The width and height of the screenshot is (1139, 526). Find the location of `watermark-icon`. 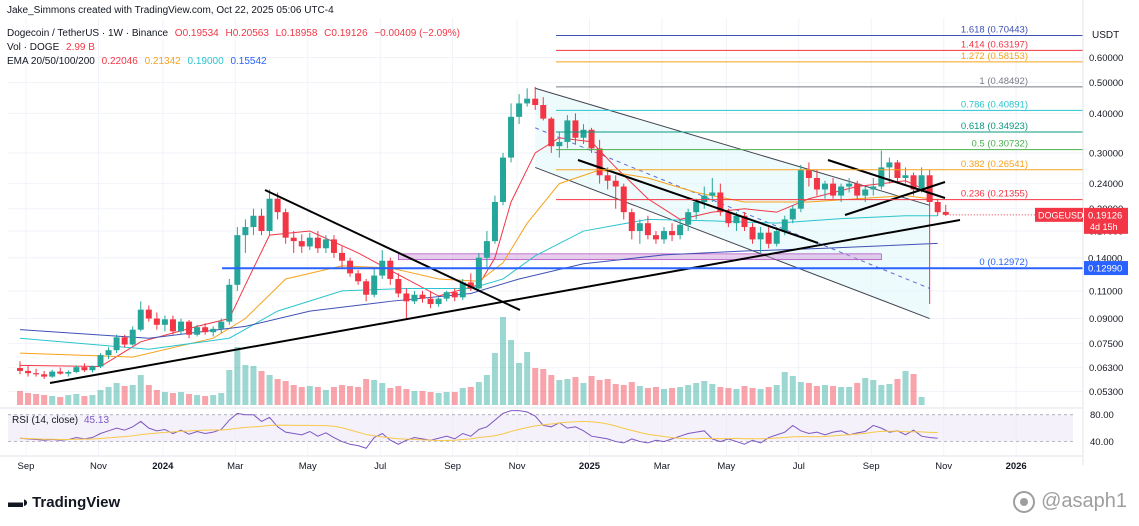

watermark-icon is located at coordinates (1024, 501).